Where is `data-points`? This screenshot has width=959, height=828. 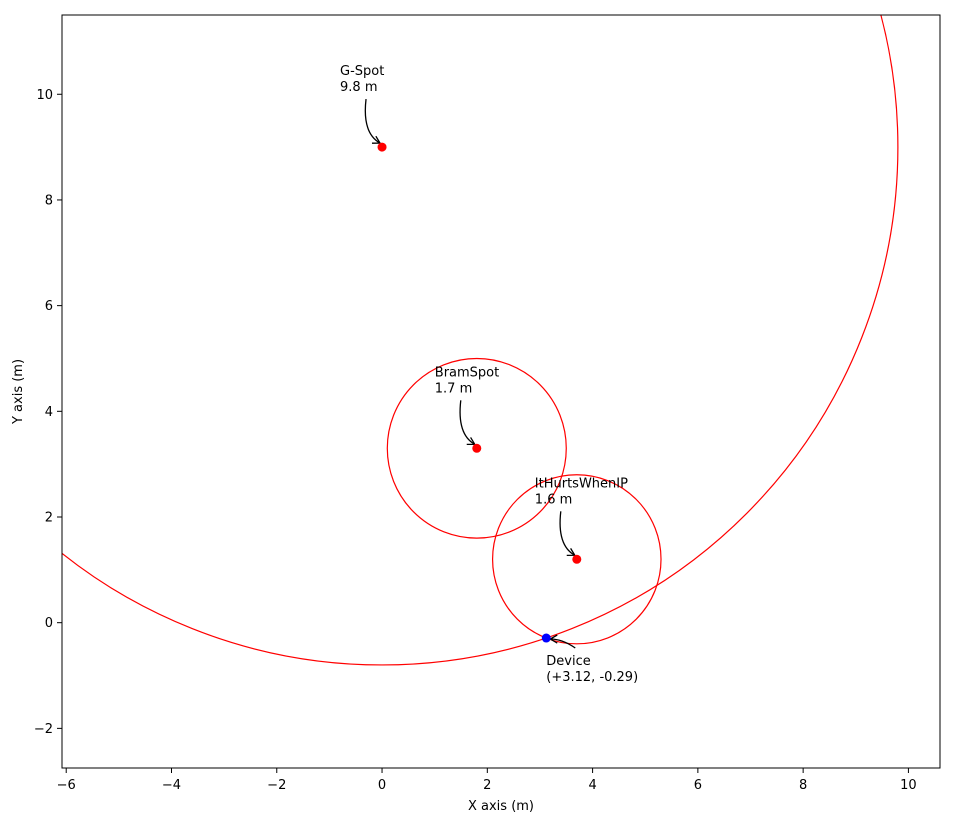 data-points is located at coordinates (479, 392).